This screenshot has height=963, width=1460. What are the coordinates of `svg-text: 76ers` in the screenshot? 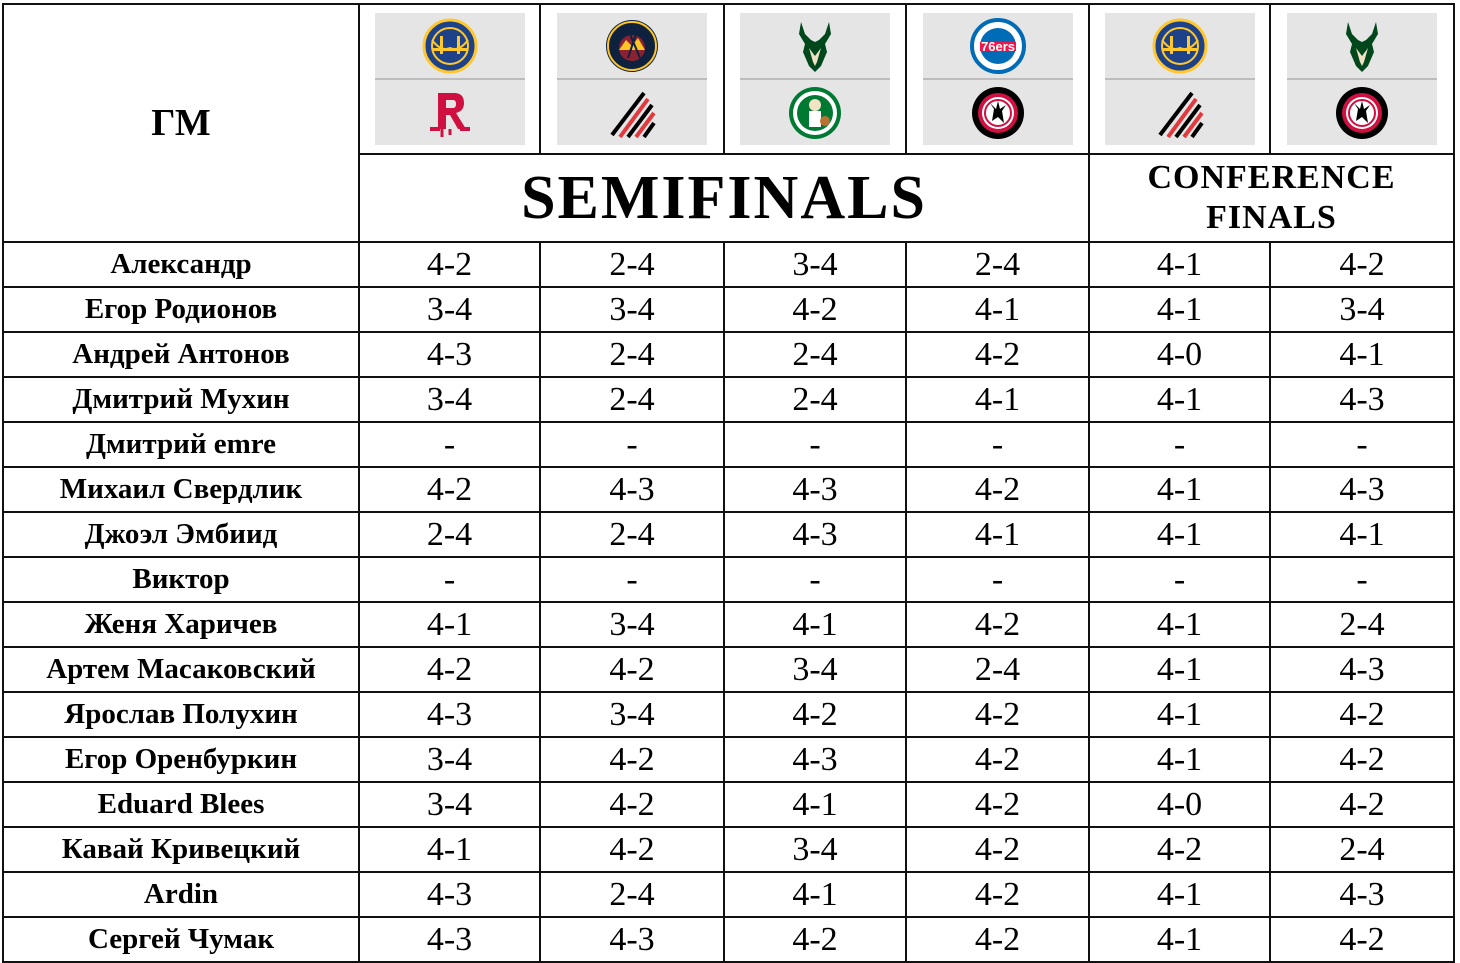 It's located at (998, 46).